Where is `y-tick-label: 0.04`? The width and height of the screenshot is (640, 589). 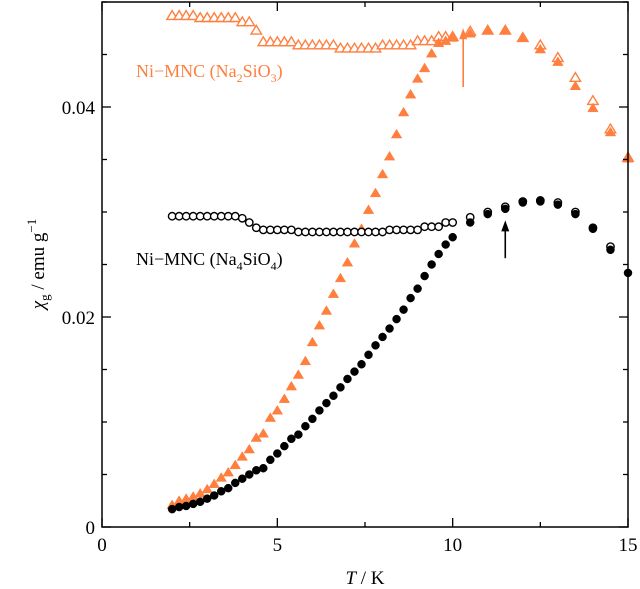 y-tick-label: 0.04 is located at coordinates (79, 108).